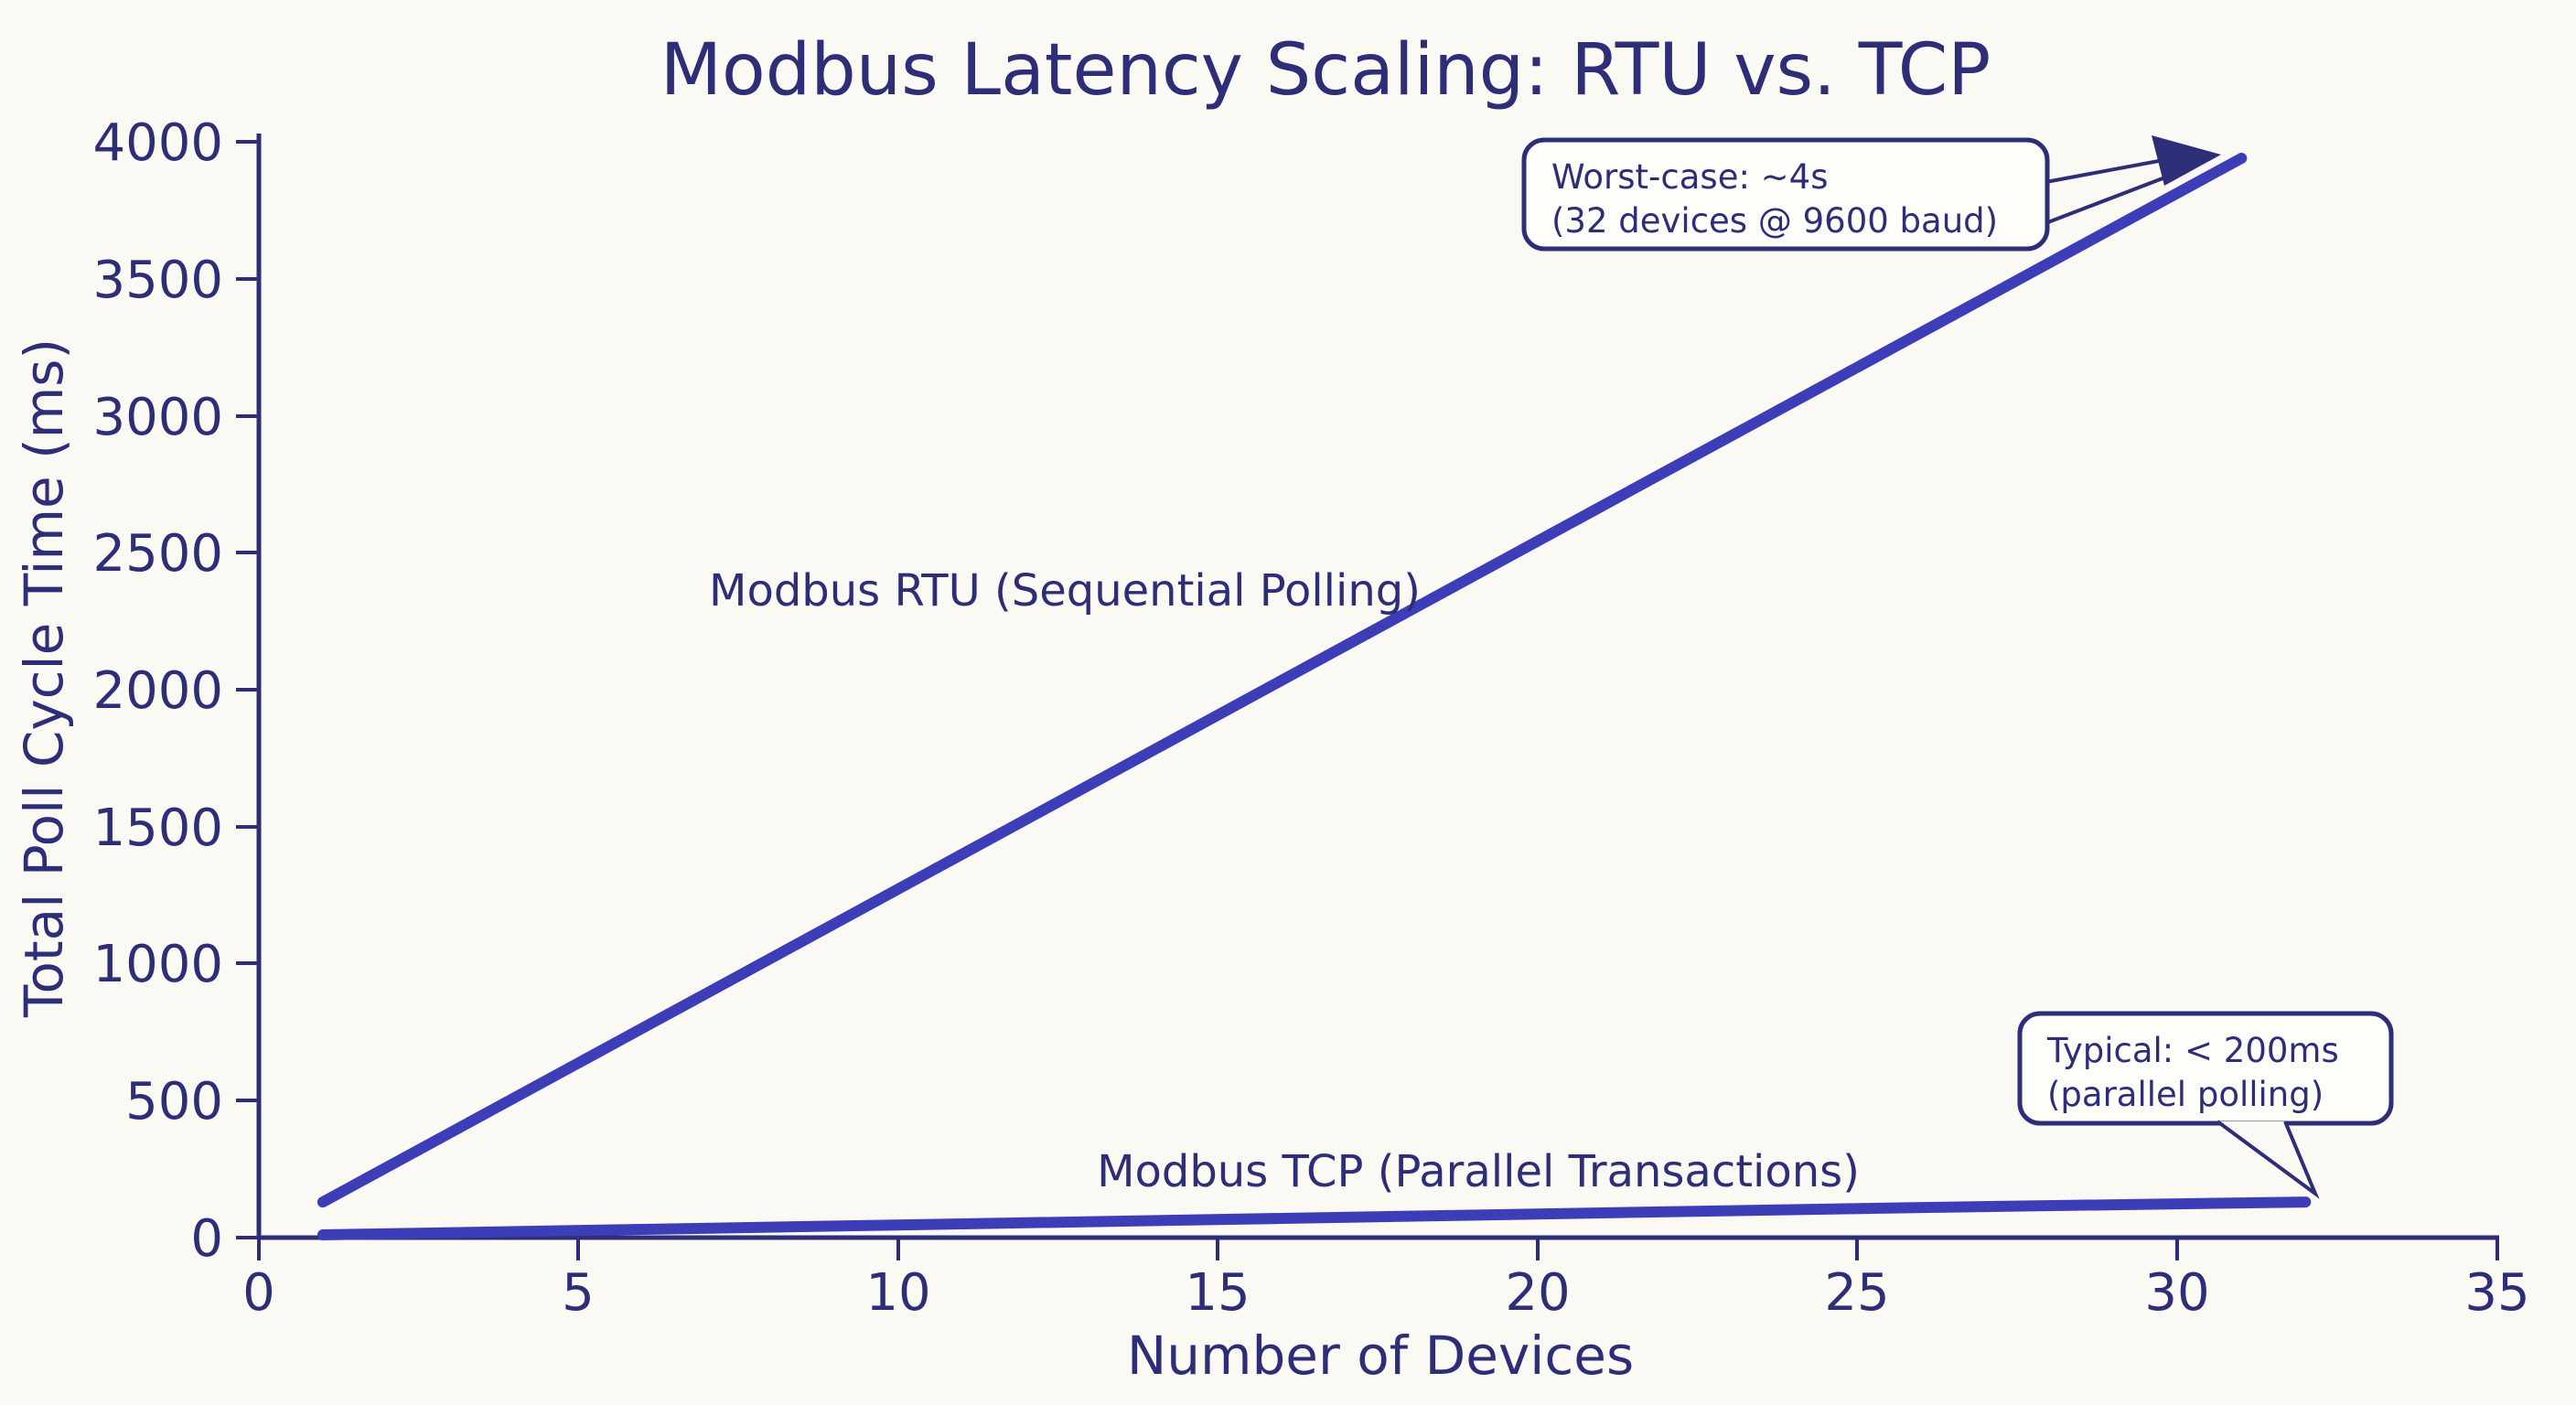 This screenshot has height=1405, width=2576. Describe the element at coordinates (1381, 1356) in the screenshot. I see `x-axis-title: Number of Devices` at that location.